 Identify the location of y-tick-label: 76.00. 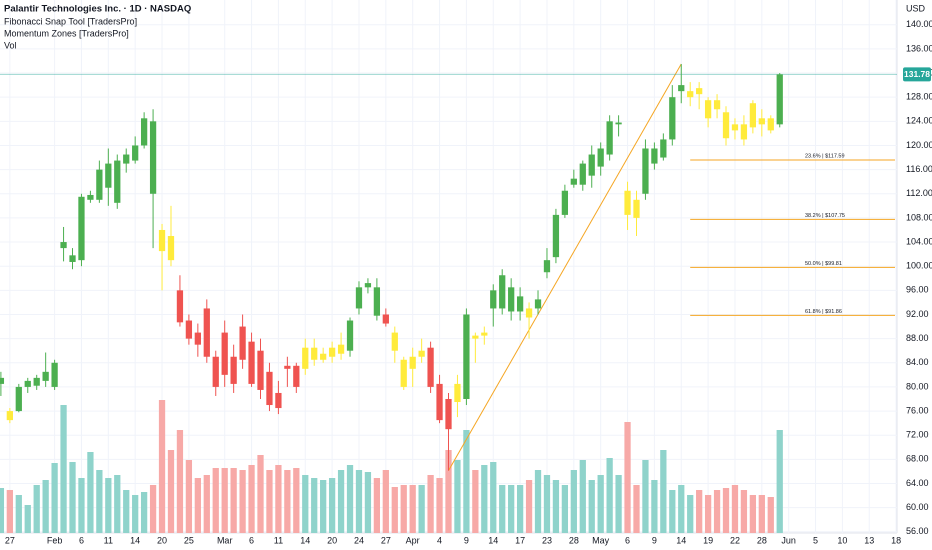
(917, 410).